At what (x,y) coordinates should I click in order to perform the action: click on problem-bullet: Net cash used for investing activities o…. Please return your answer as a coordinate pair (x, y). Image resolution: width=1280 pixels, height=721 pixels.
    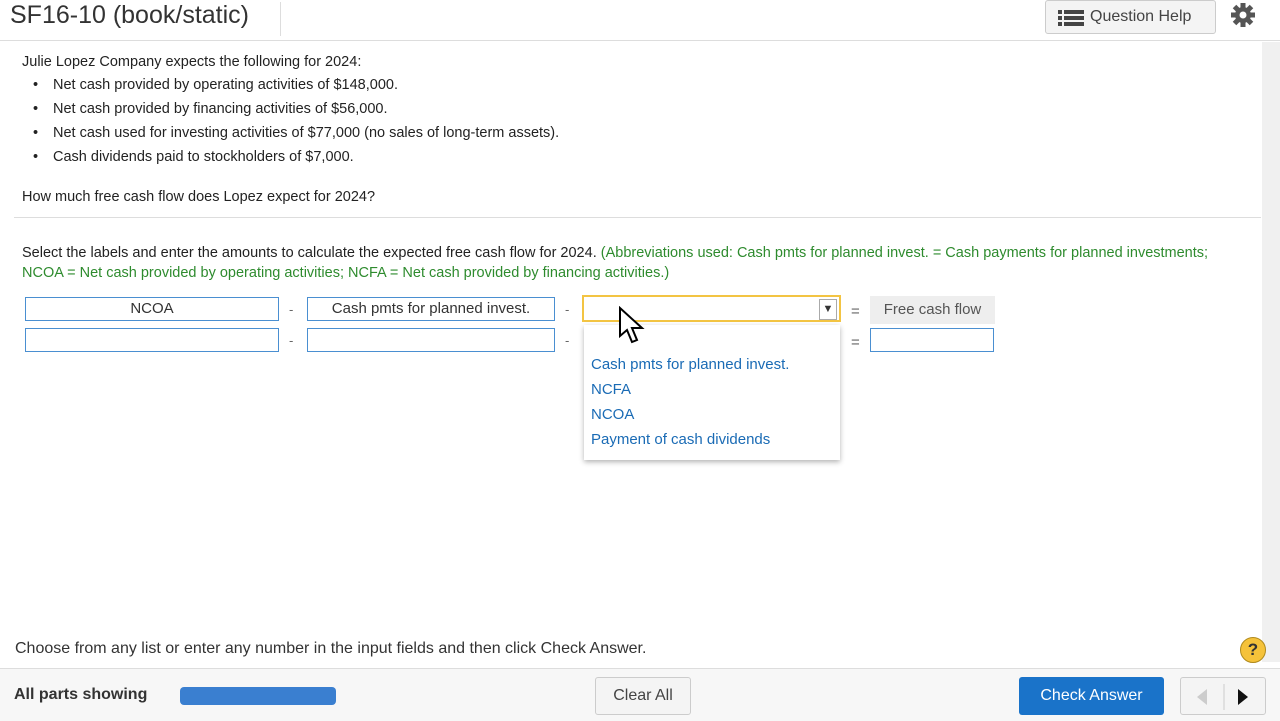
    Looking at the image, I should click on (306, 133).